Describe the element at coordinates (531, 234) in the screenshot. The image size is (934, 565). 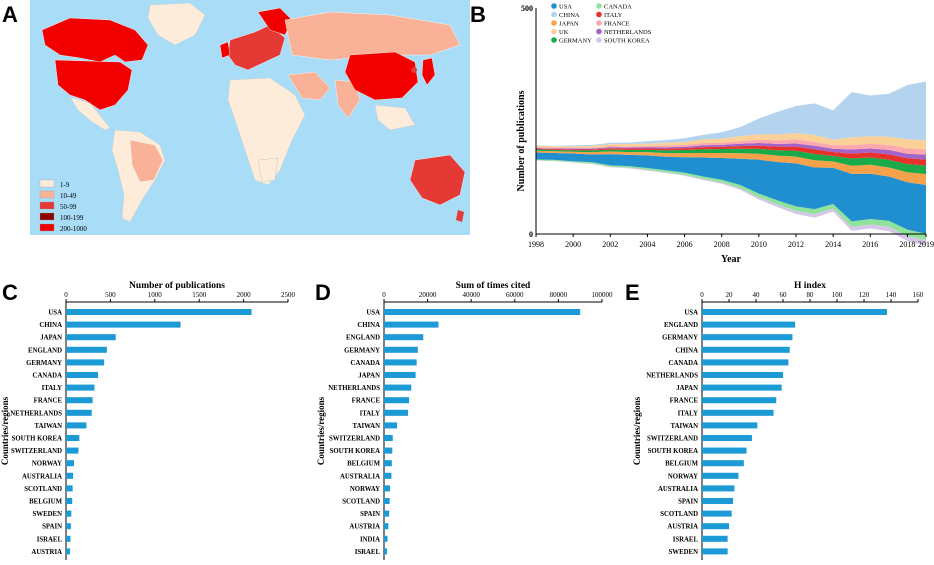
I see `y-tick-label: 0` at that location.